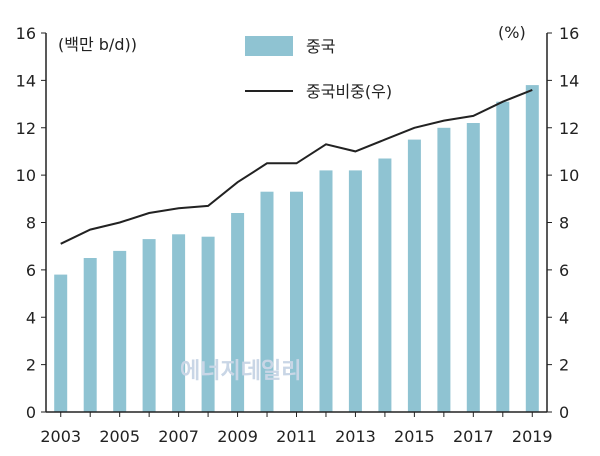 The height and width of the screenshot is (456, 600). What do you see at coordinates (179, 323) in the screenshot?
I see `bar-2007` at bounding box center [179, 323].